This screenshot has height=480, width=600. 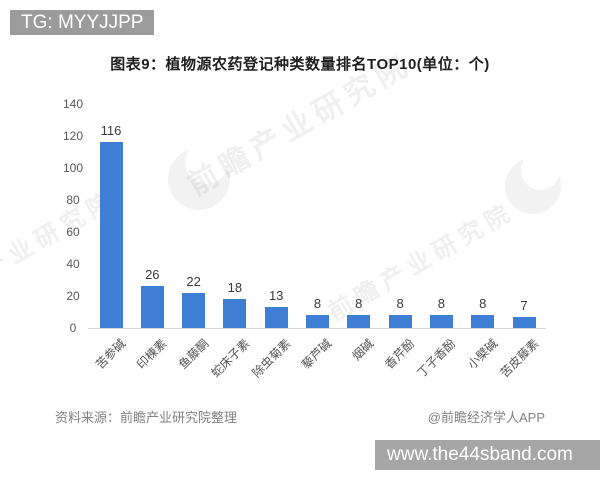 I want to click on x-axis-line, so click(x=317, y=328).